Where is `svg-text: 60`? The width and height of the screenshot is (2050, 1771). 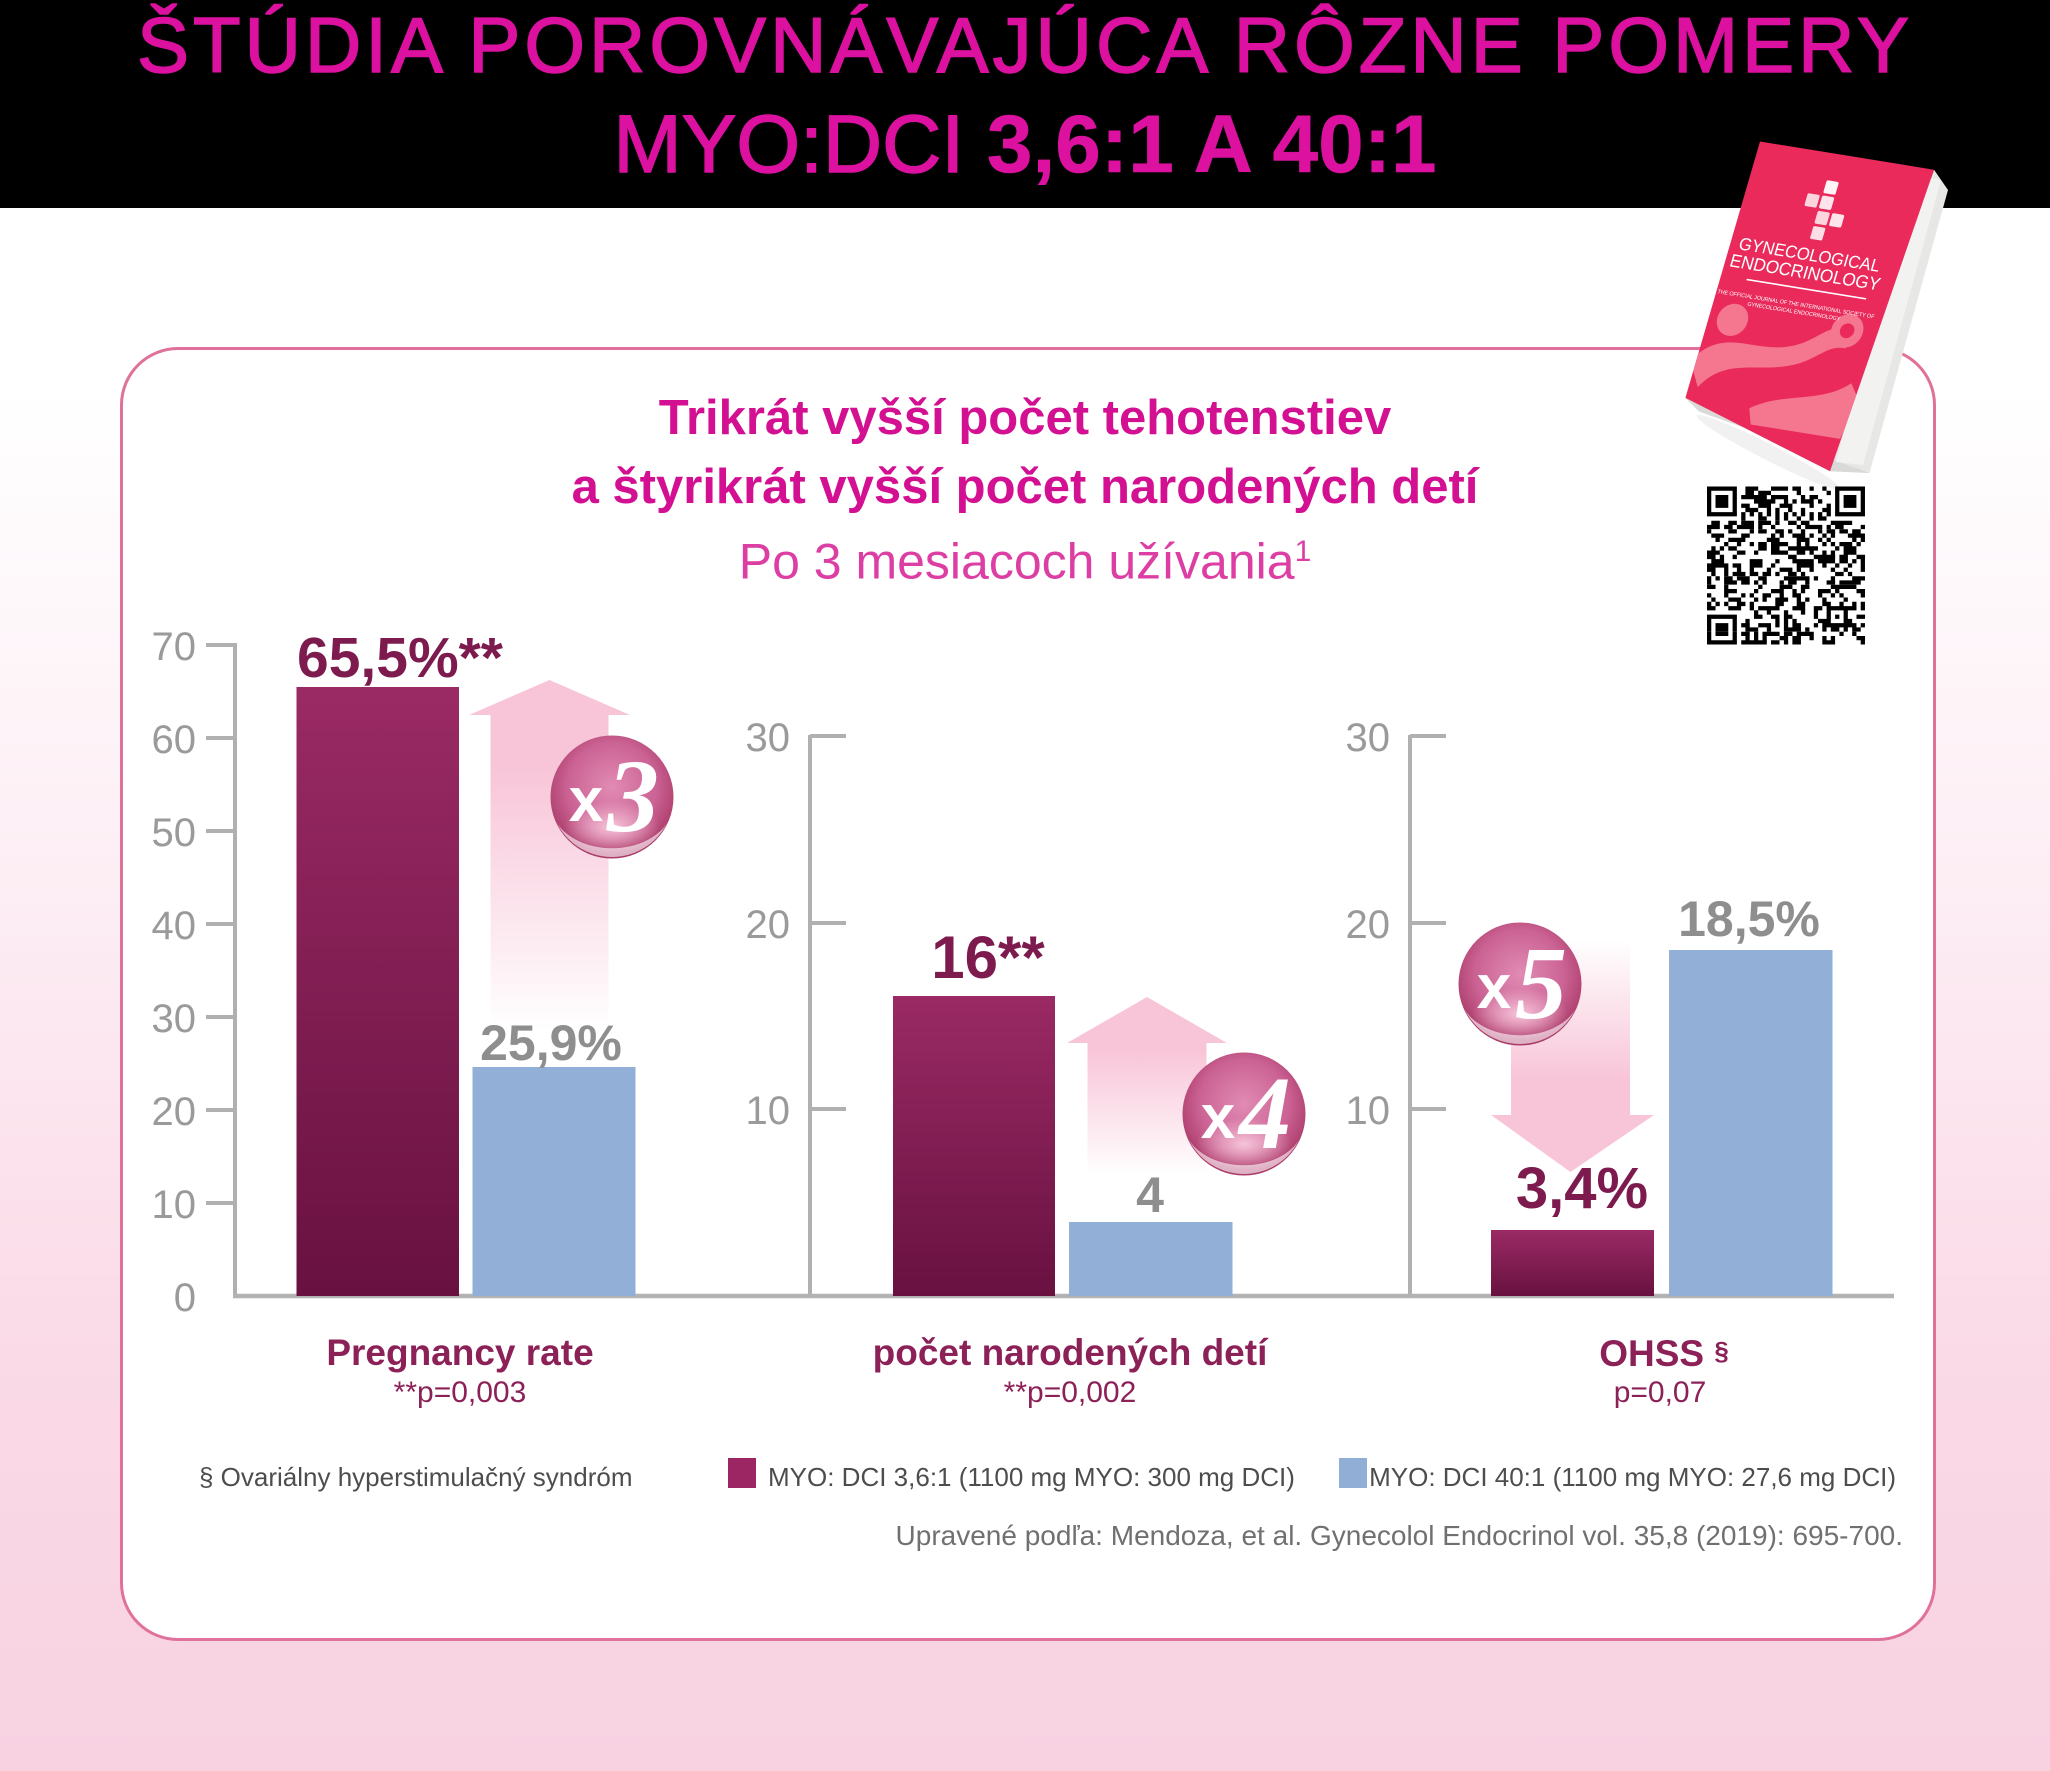 svg-text: 60 is located at coordinates (174, 740).